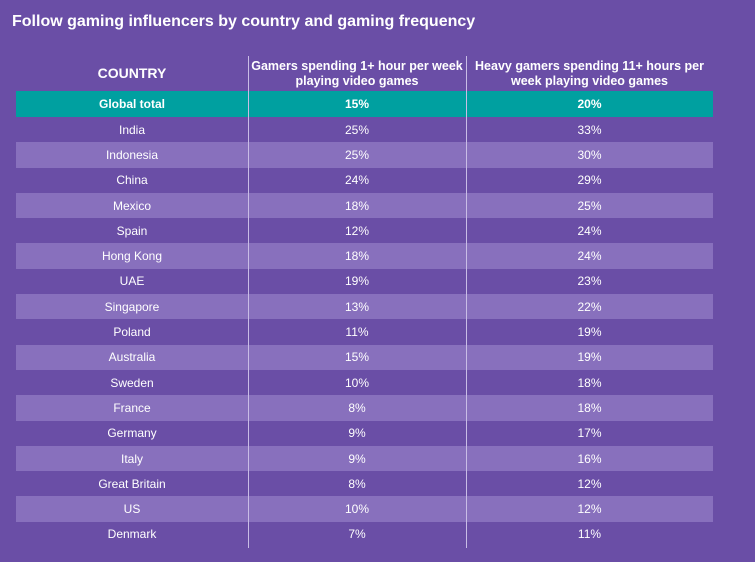  What do you see at coordinates (131, 205) in the screenshot?
I see `cell-country: Mexico` at bounding box center [131, 205].